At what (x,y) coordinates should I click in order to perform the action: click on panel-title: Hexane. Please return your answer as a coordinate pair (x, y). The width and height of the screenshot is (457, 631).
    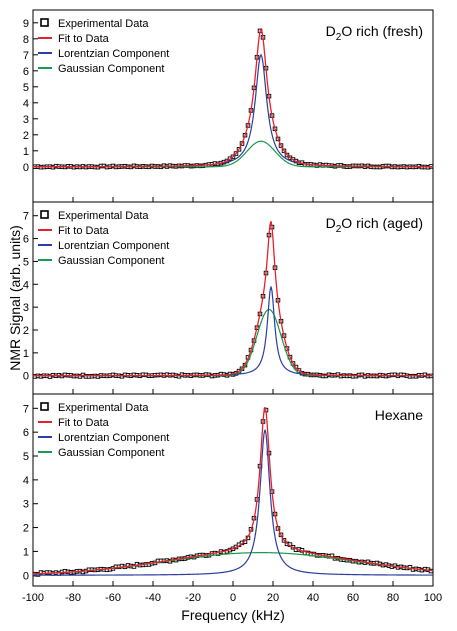
    Looking at the image, I should click on (399, 415).